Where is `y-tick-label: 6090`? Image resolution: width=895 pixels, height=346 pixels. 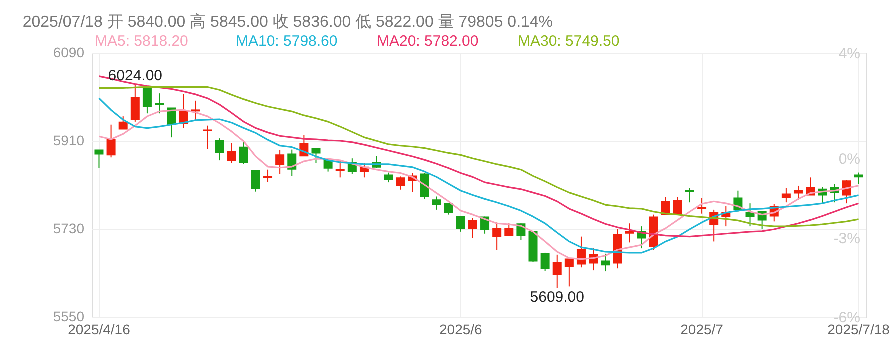 y-tick-label: 6090 is located at coordinates (69, 52).